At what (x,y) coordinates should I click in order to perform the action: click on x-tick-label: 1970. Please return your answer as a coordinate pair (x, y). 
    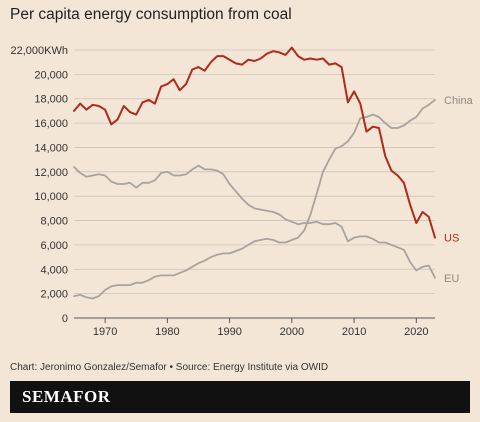
    Looking at the image, I should click on (105, 332).